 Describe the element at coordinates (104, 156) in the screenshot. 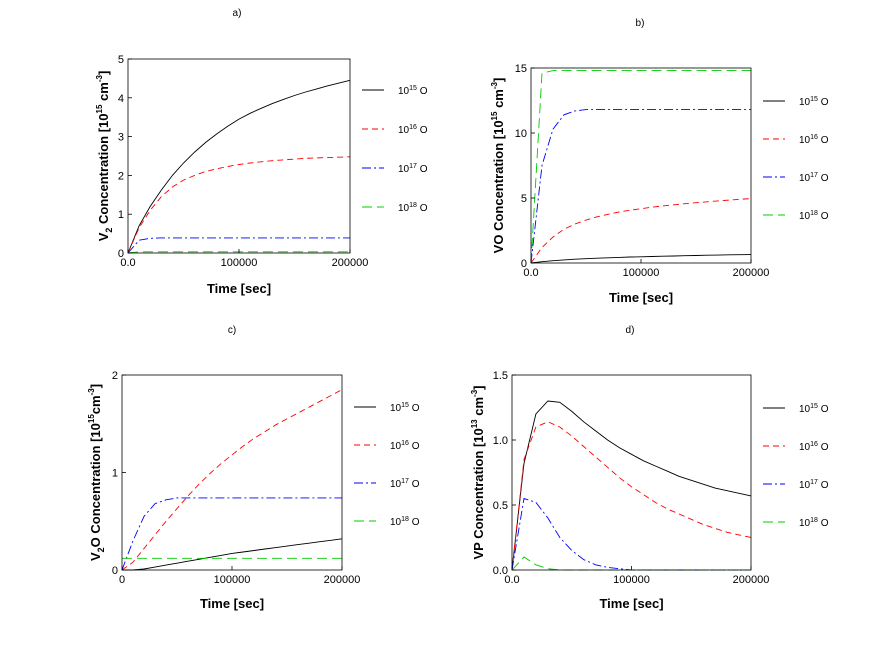

I see `y-axis-title: V2 Concentration [1015 cm-3]` at that location.